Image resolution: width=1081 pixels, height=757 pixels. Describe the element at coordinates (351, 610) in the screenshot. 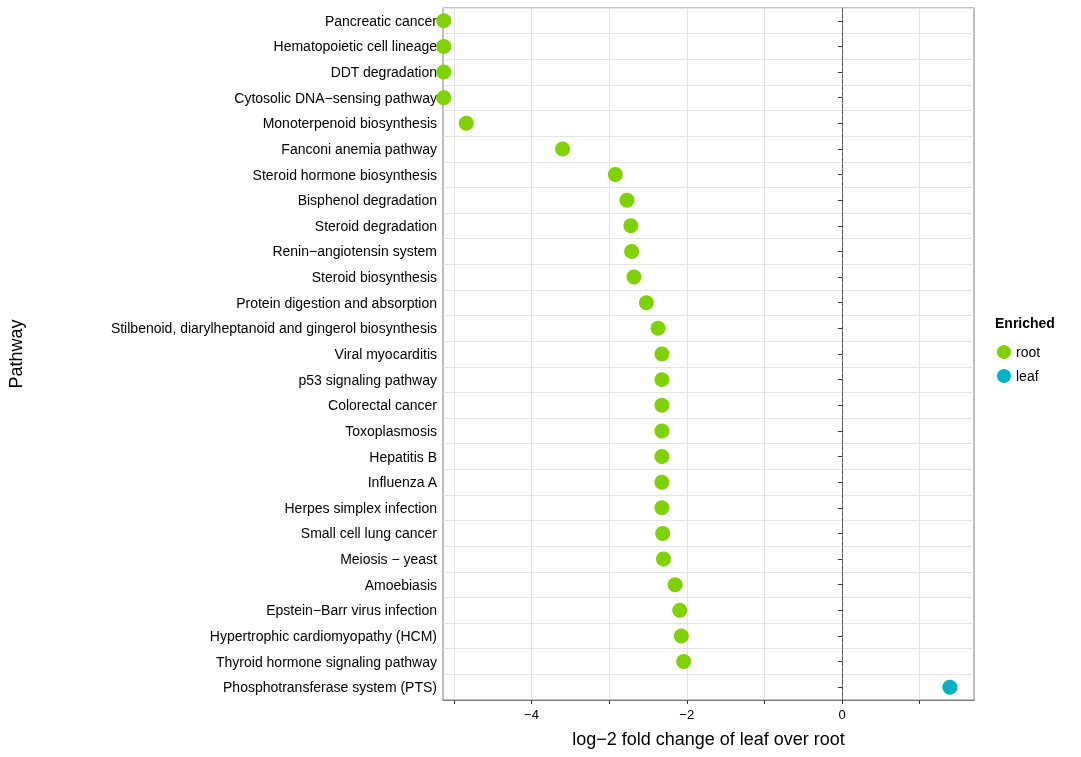

I see `y-tick-label: Epstein−Barr virus infection` at that location.